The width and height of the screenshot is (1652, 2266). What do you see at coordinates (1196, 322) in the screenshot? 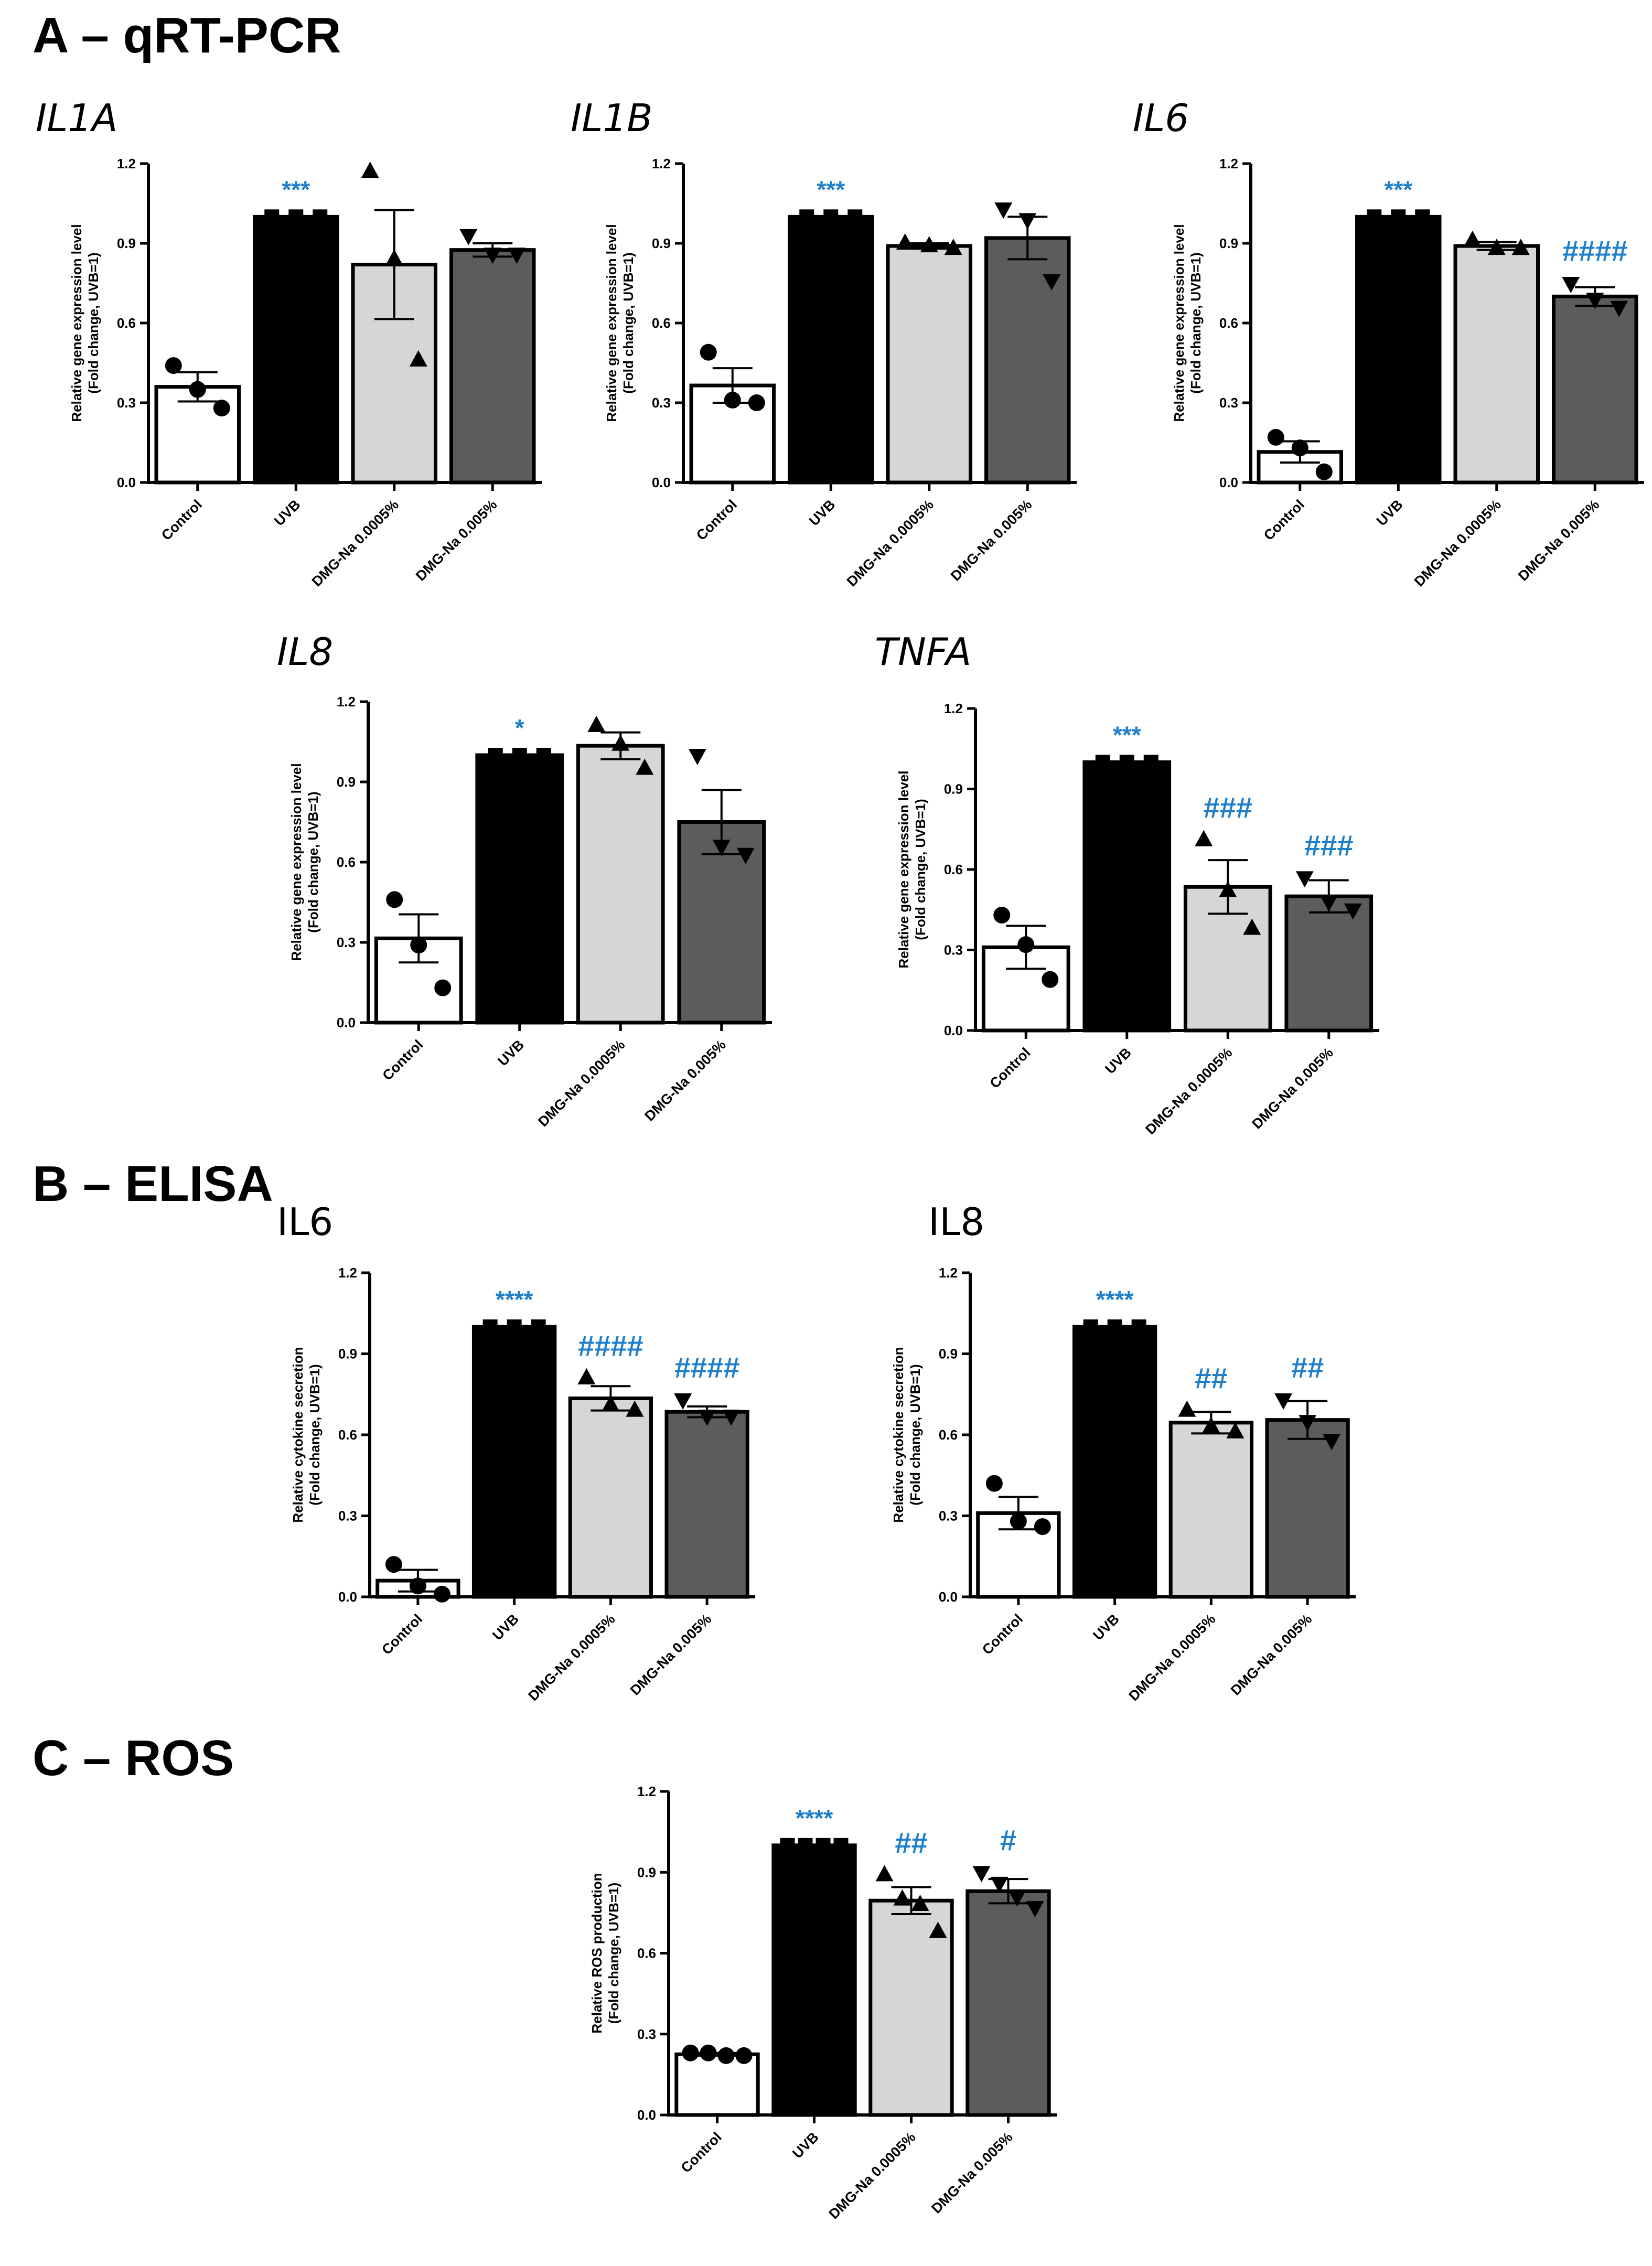
I see `y-axis-sublabel-qpcr-il6: (Fold change, UVB=1)` at bounding box center [1196, 322].